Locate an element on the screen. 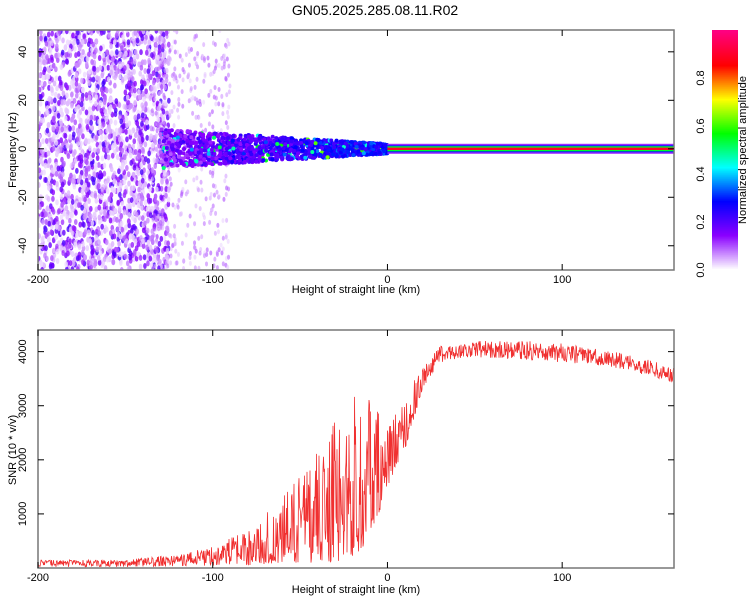 The image size is (750, 605). y-tick-label: 20 is located at coordinates (23, 100).